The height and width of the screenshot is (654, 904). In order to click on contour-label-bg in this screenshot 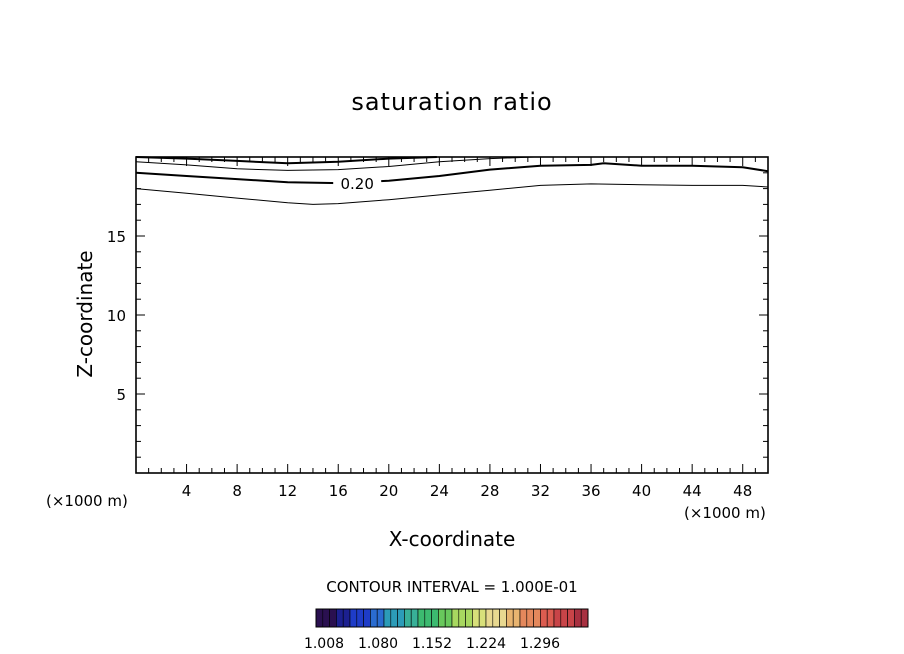, I will do `click(357, 183)`.